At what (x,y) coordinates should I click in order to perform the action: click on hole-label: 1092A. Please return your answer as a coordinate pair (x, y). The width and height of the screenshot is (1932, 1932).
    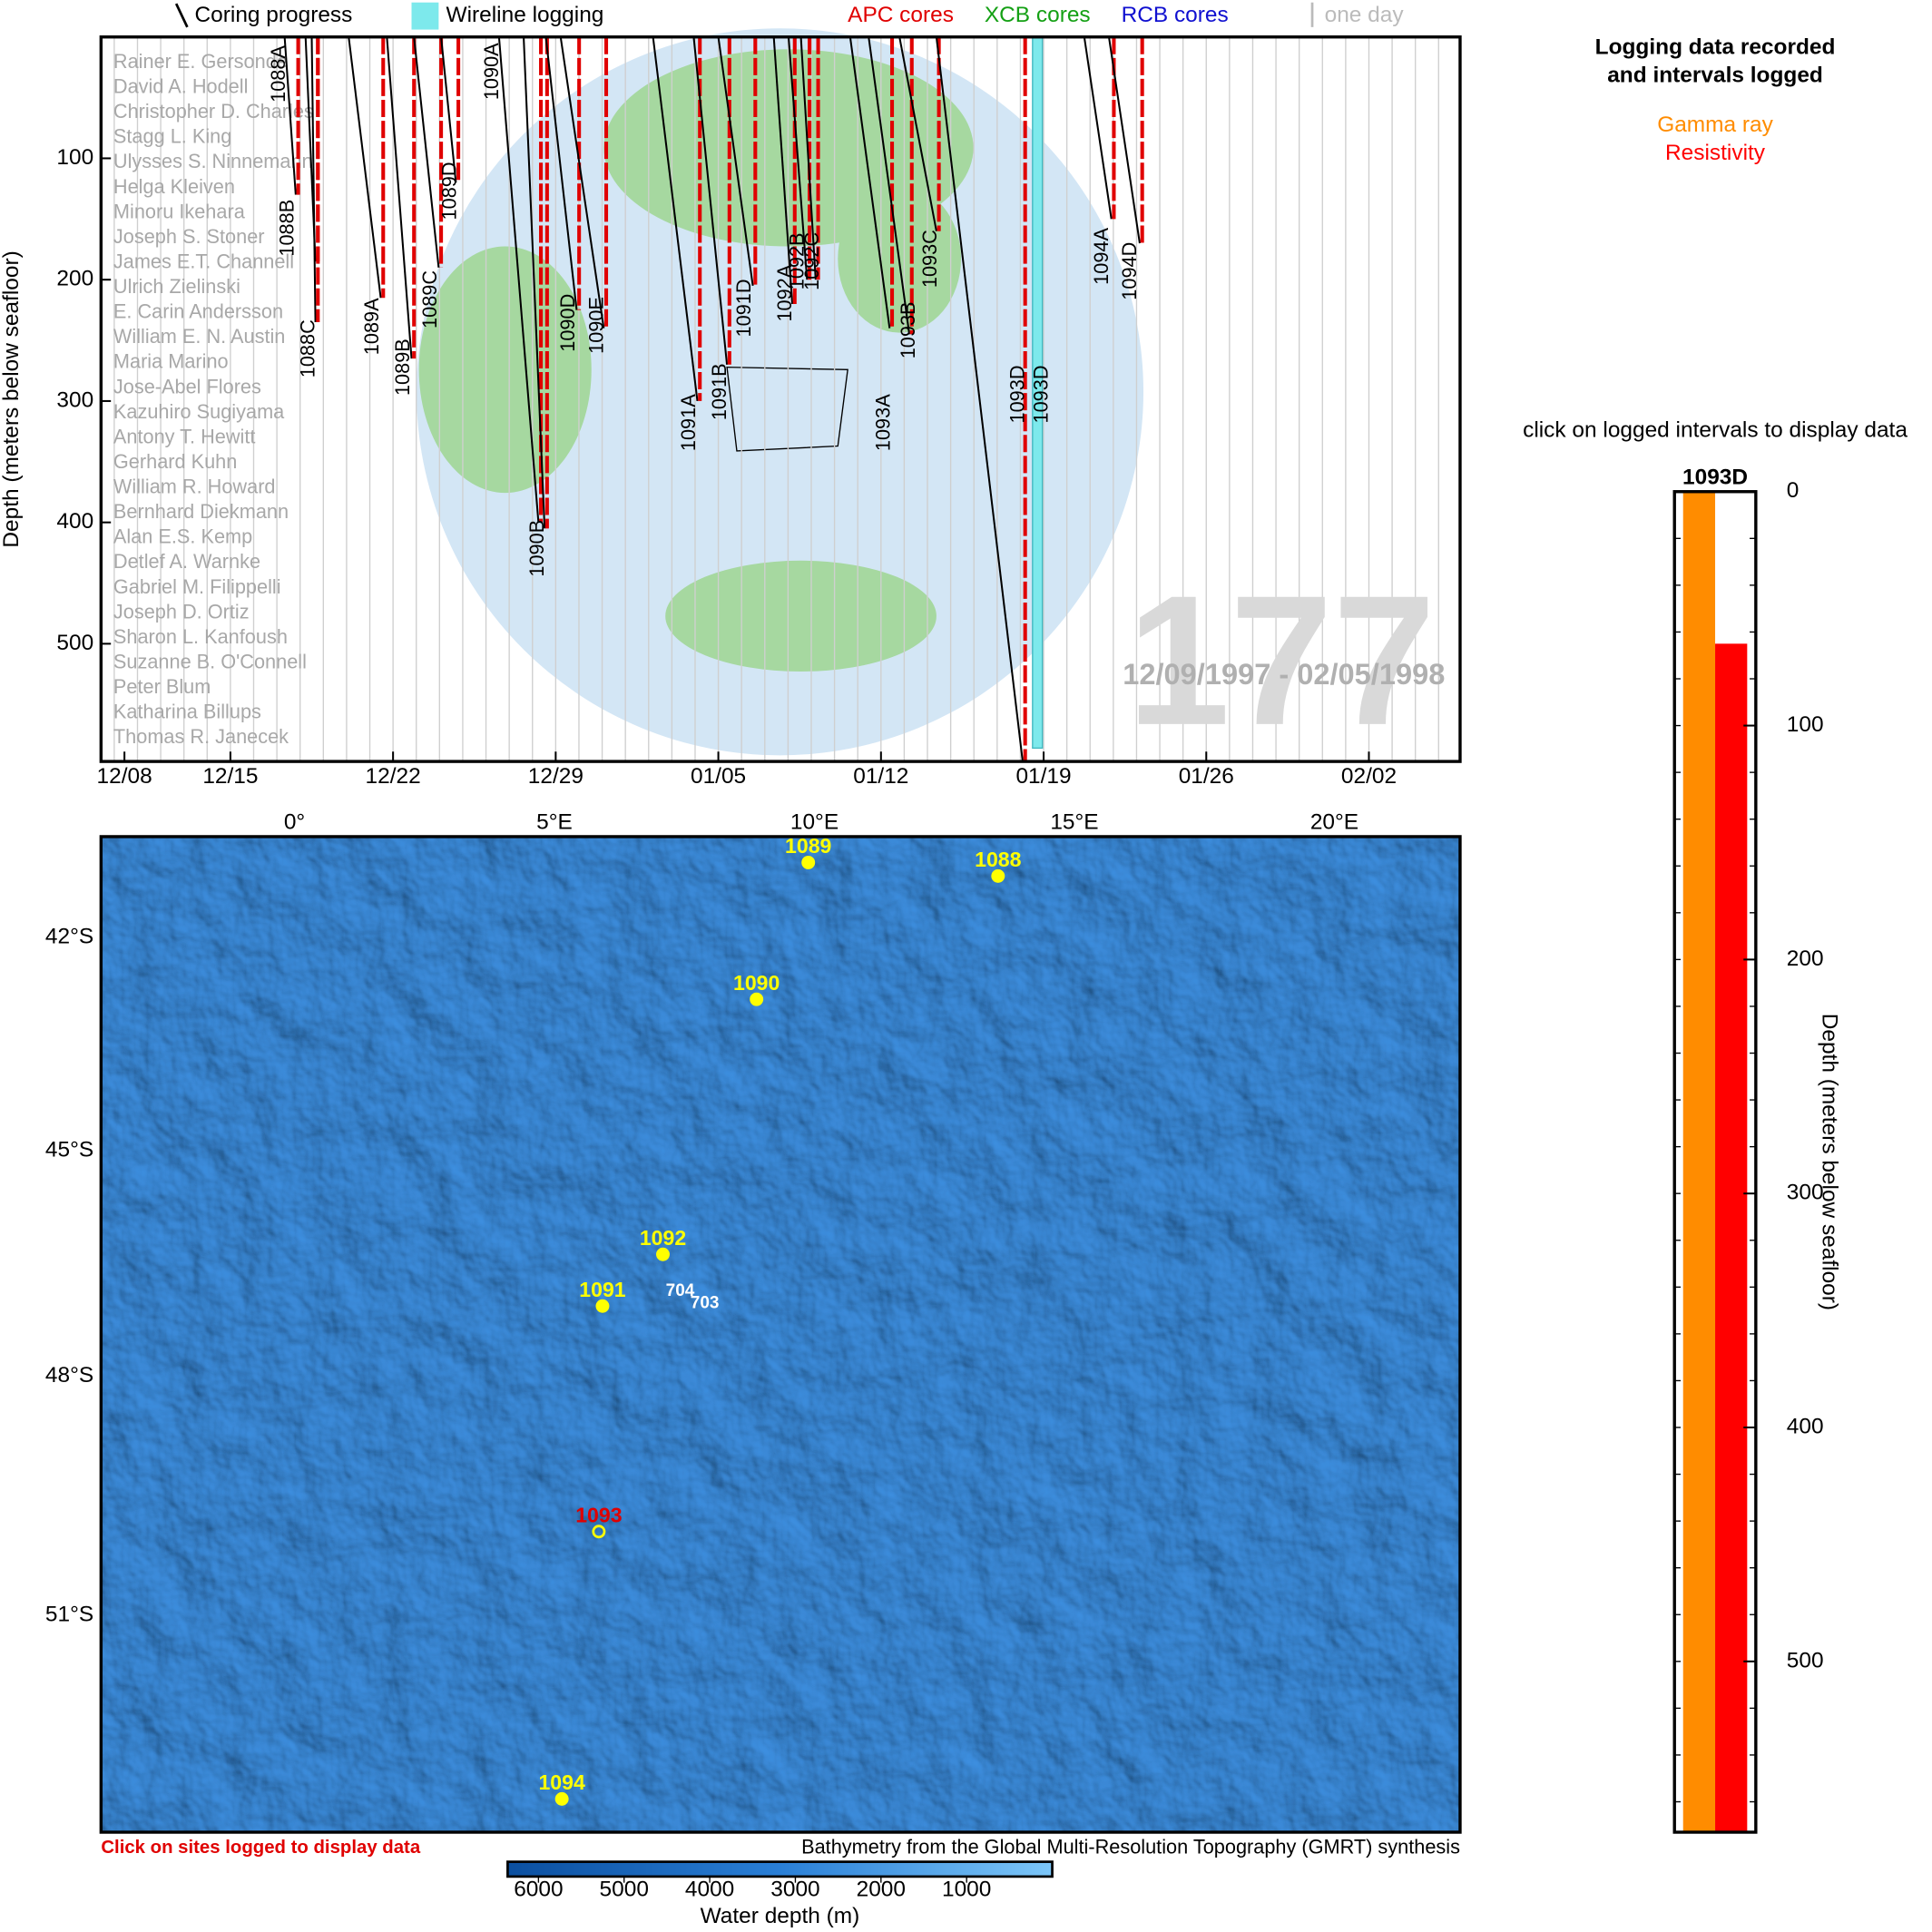
    Looking at the image, I should click on (784, 293).